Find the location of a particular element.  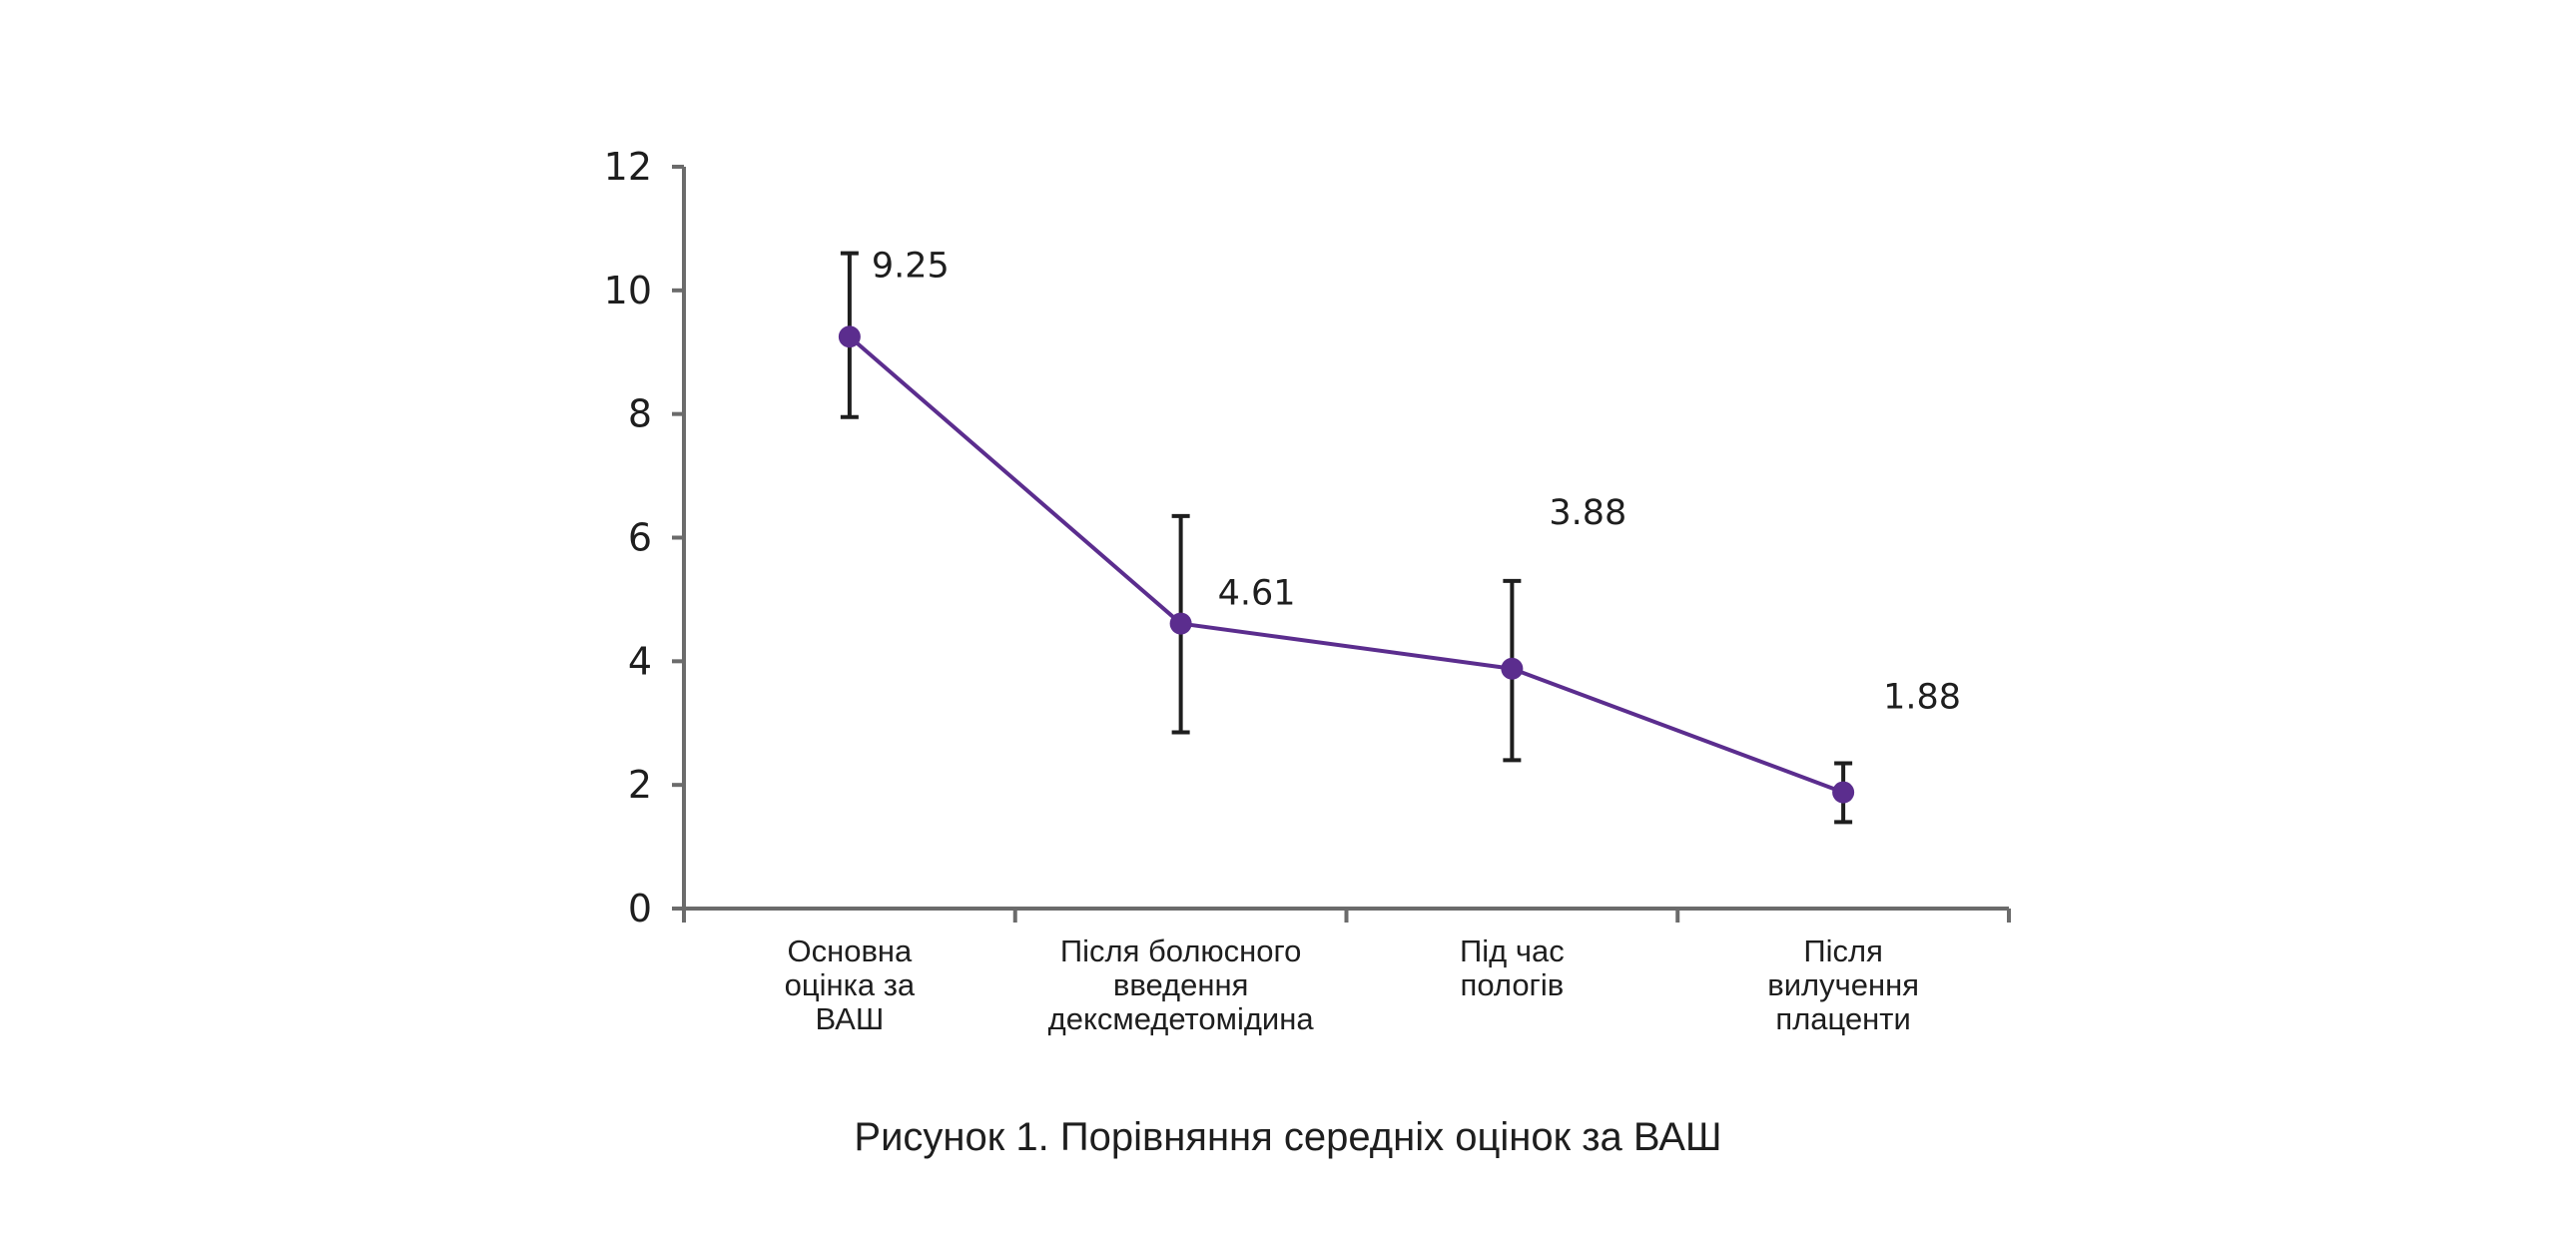

data-label: 4.61 is located at coordinates (1257, 594).